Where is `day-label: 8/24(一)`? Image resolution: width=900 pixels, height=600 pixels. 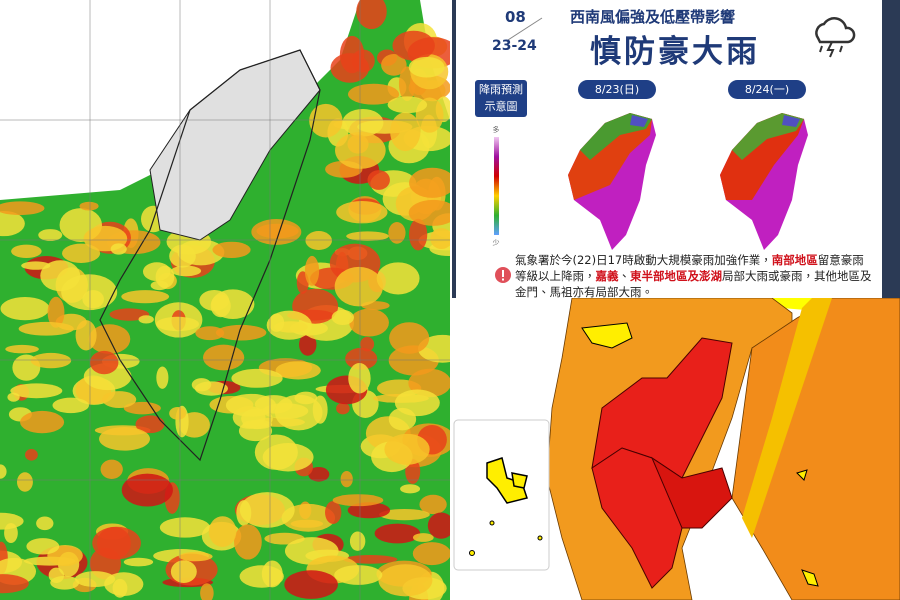
day-label: 8/24(一) is located at coordinates (767, 89).